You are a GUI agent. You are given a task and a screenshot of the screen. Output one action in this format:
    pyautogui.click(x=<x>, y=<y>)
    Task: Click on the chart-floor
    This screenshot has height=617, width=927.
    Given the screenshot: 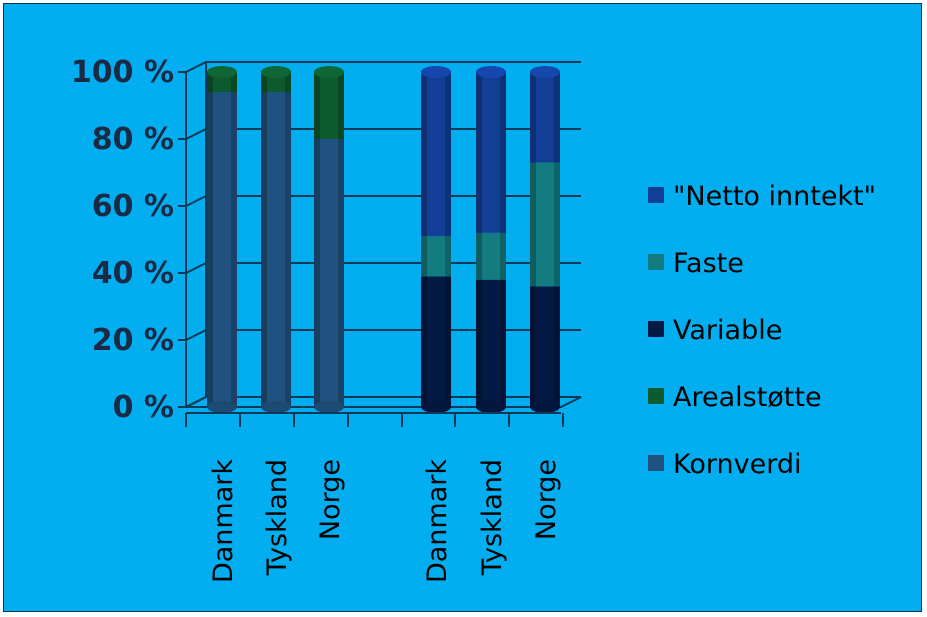 What is the action you would take?
    pyautogui.click(x=383, y=402)
    